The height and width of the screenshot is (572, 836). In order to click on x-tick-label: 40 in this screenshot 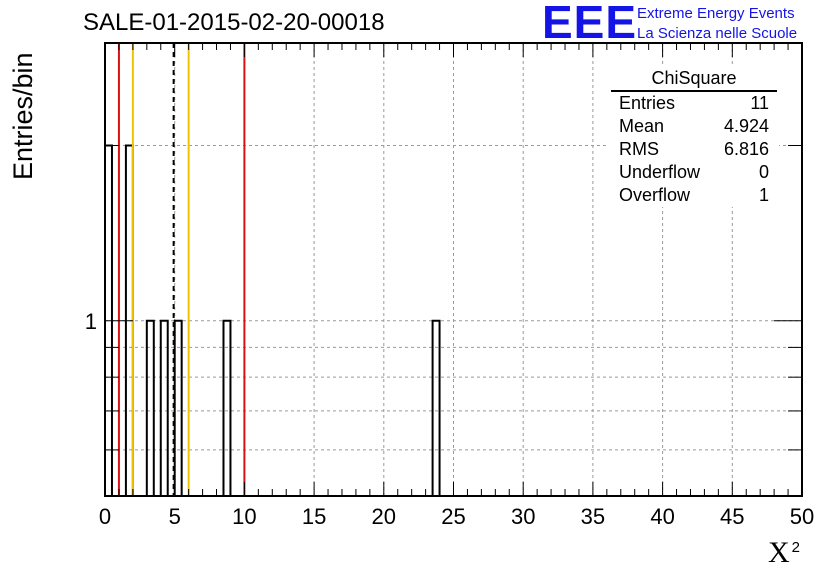, I will do `click(662, 516)`.